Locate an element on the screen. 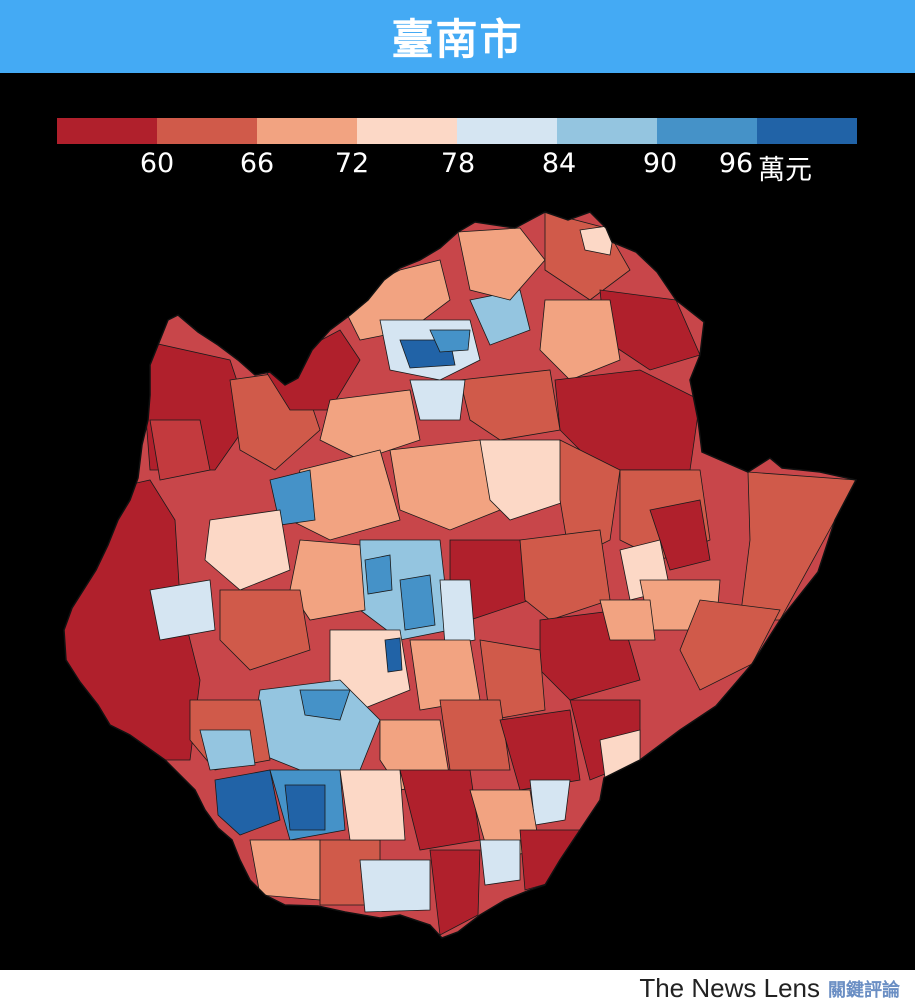 This screenshot has width=915, height=1007. legend-tick: 96 is located at coordinates (736, 163).